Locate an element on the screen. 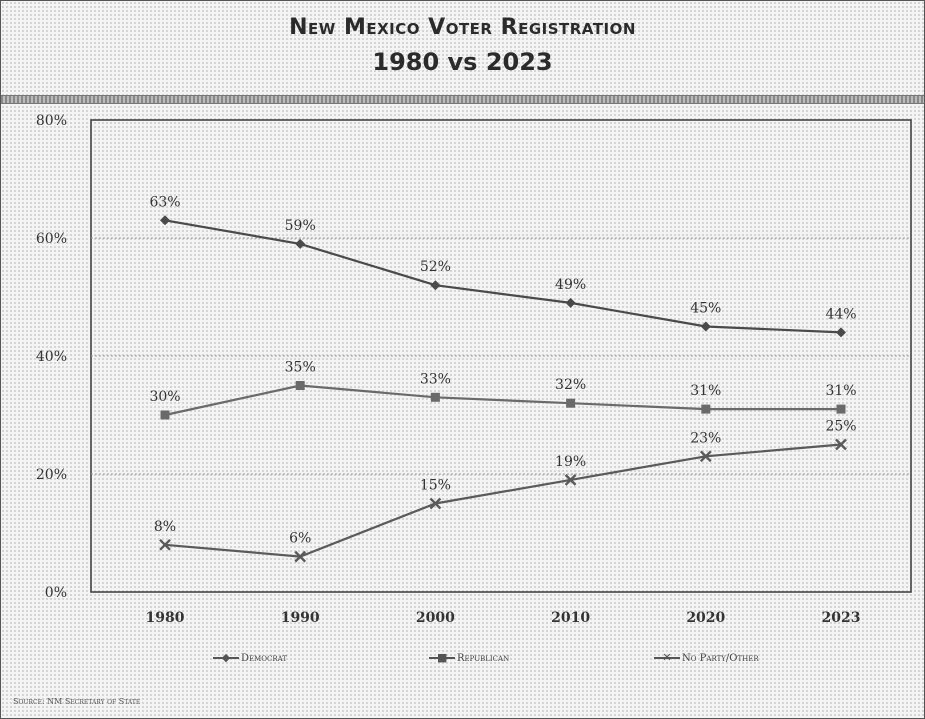 This screenshot has height=719, width=925. data-label: 44% is located at coordinates (840, 314).